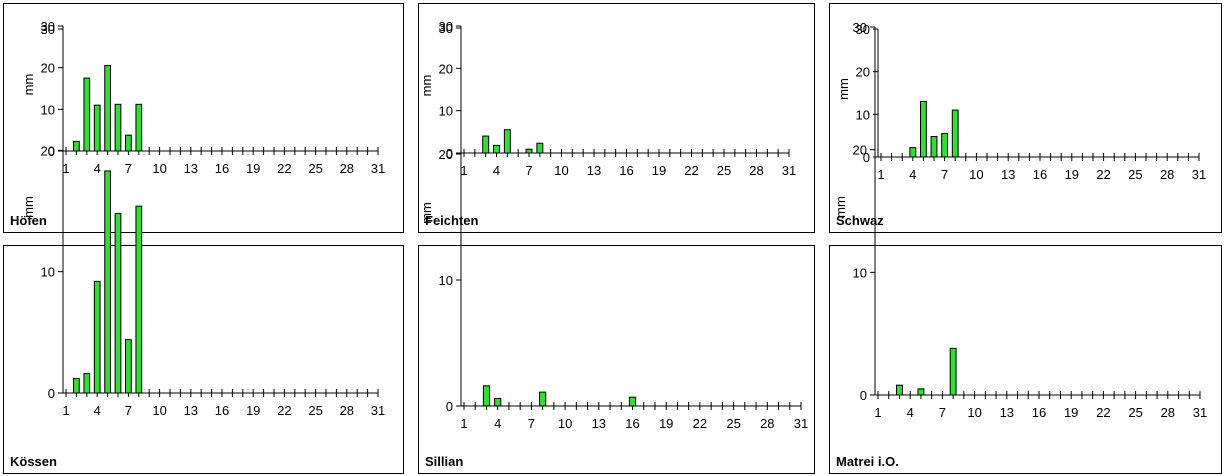  I want to click on station-name: Schwaz, so click(860, 220).